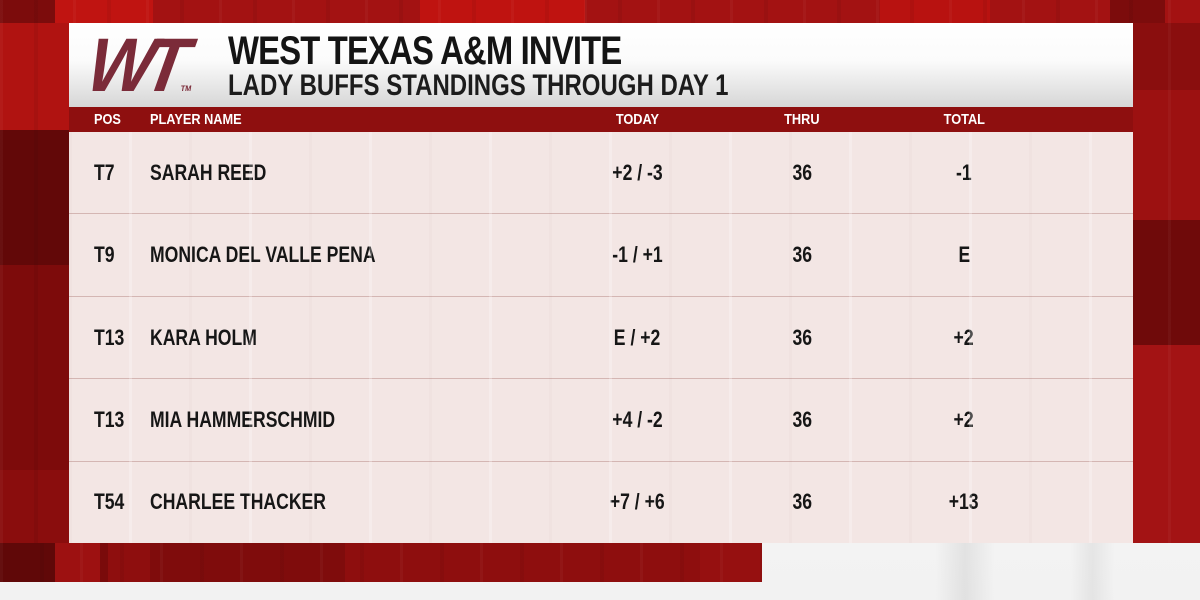  What do you see at coordinates (964, 119) in the screenshot?
I see `column-header-total: TOTAL` at bounding box center [964, 119].